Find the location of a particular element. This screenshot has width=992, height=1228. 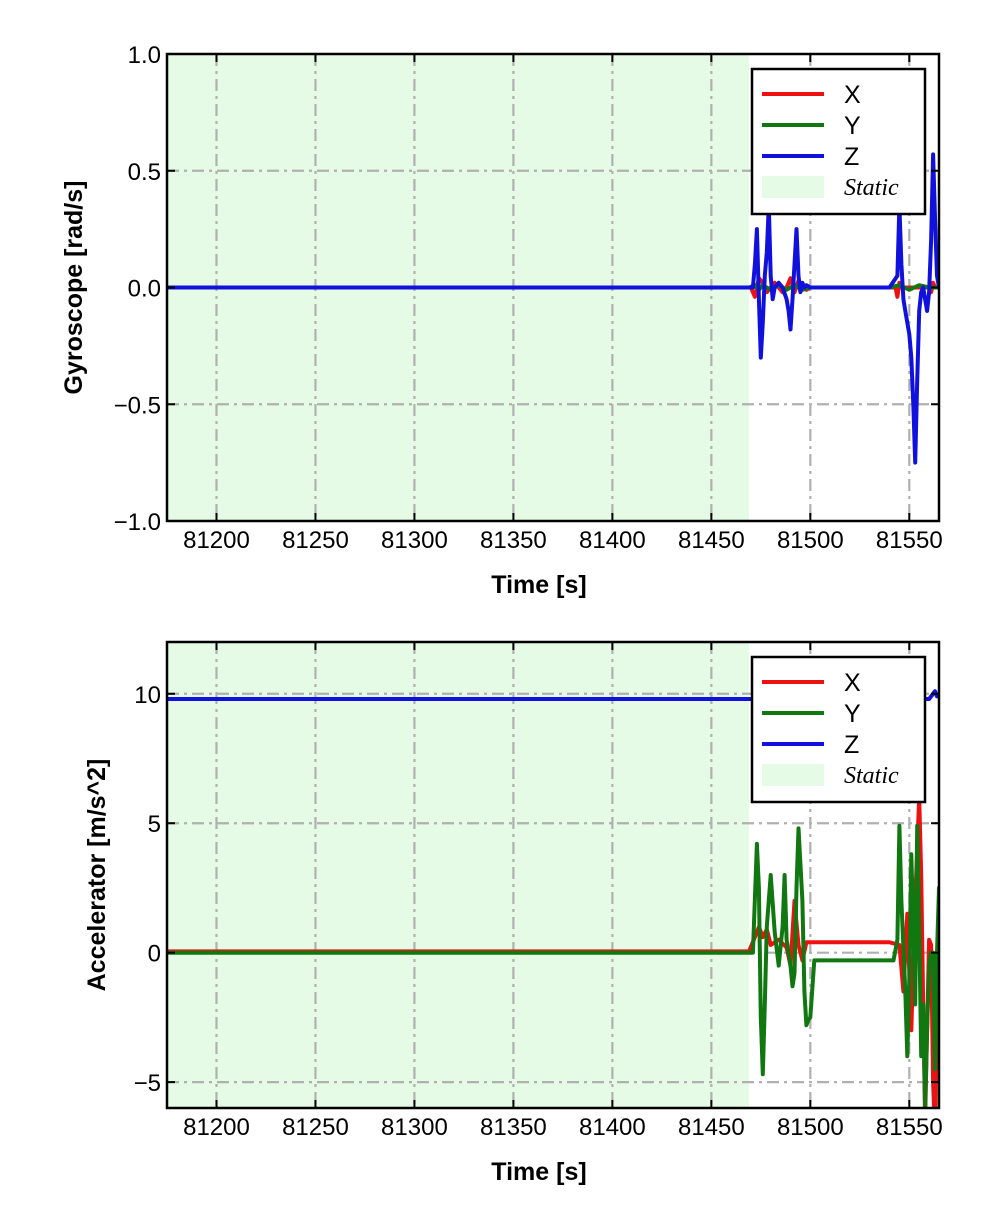

y-tick-label: 1.0 is located at coordinates (144, 55).